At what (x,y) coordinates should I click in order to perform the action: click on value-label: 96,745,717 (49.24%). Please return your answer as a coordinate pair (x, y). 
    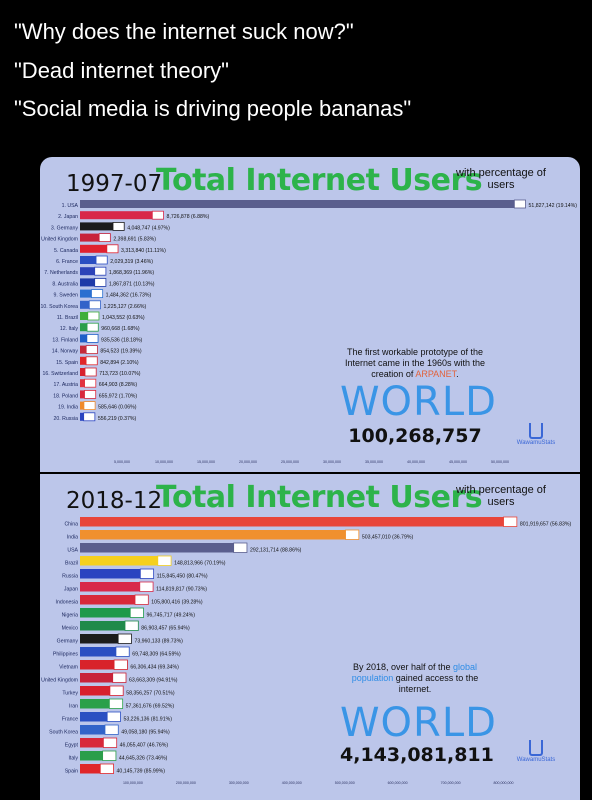
    Looking at the image, I should click on (171, 616).